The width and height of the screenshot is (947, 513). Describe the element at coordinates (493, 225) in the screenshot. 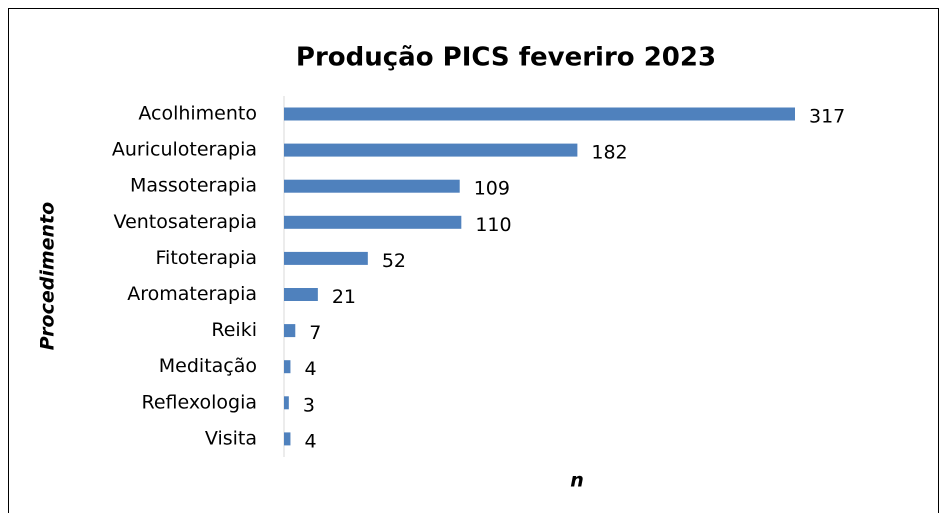

I see `data-label: 110` at that location.